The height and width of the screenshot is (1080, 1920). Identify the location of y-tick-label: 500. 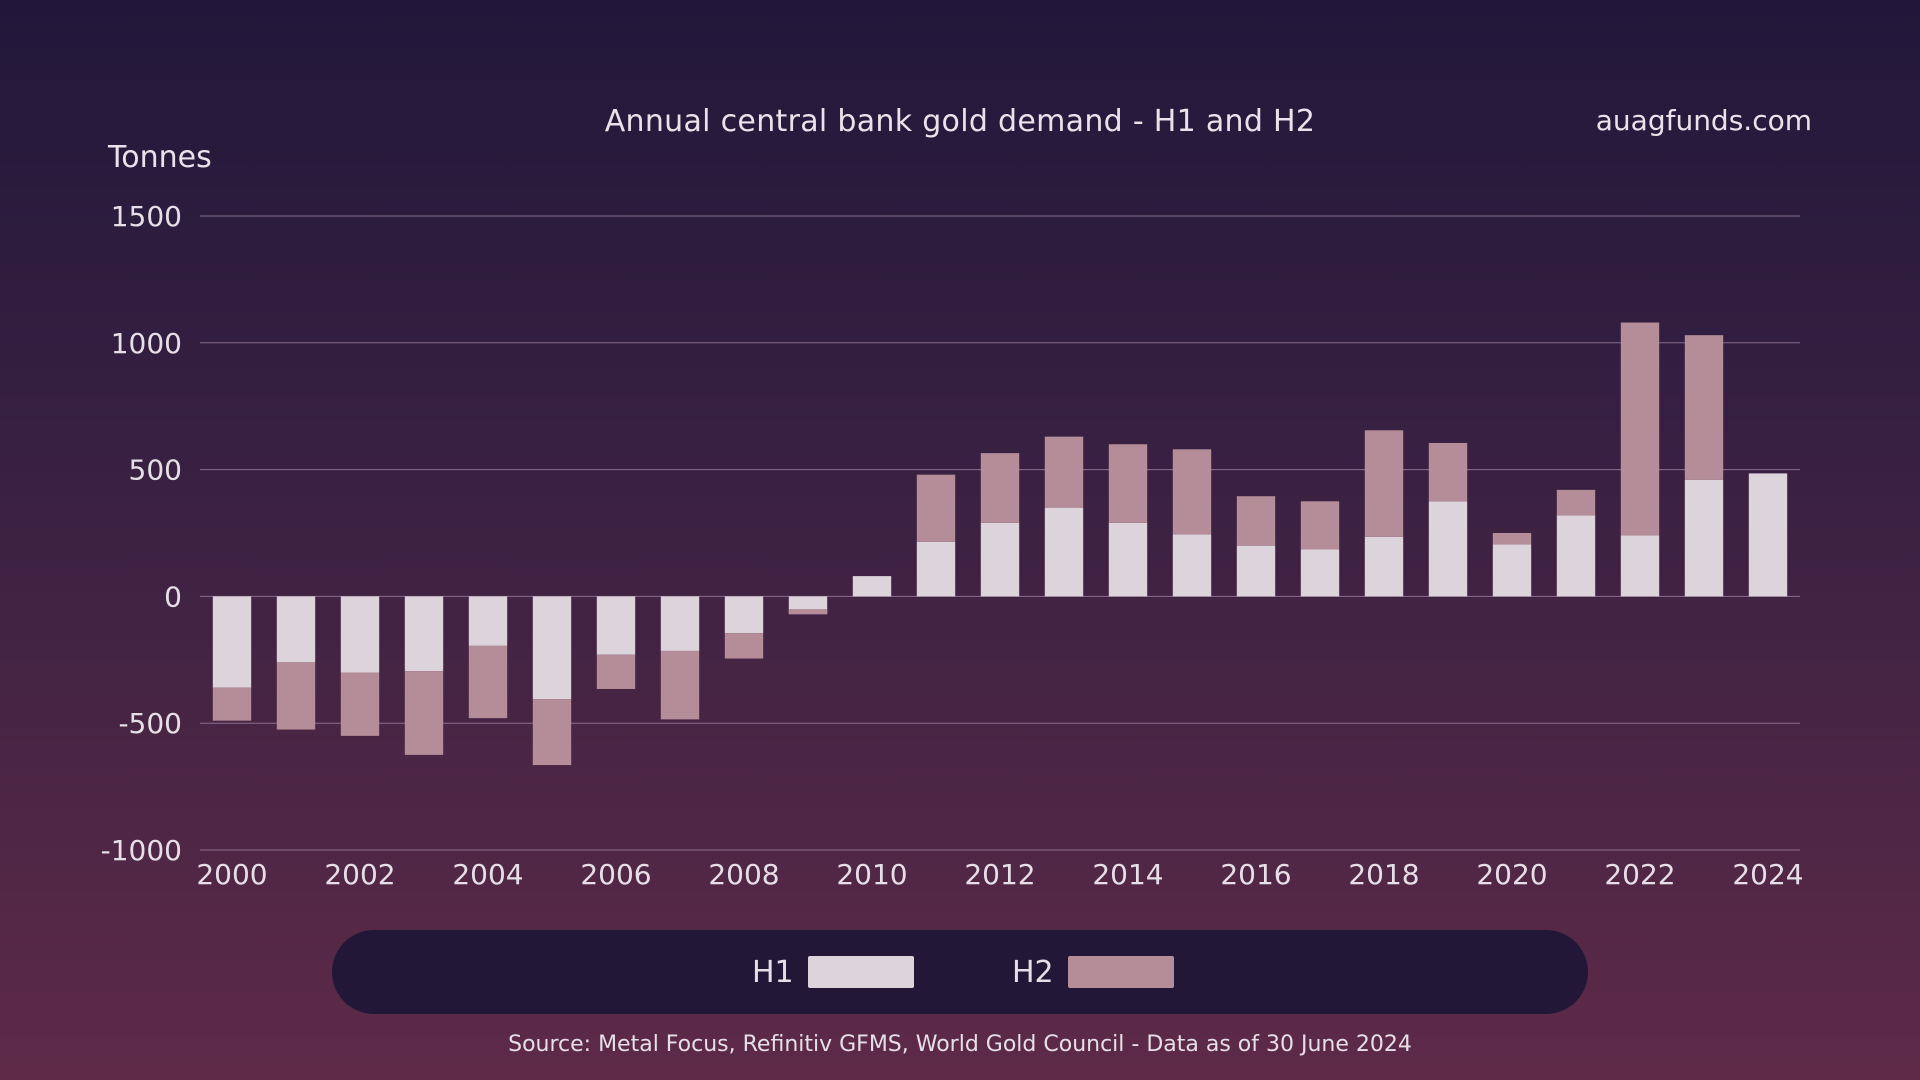
(155, 470).